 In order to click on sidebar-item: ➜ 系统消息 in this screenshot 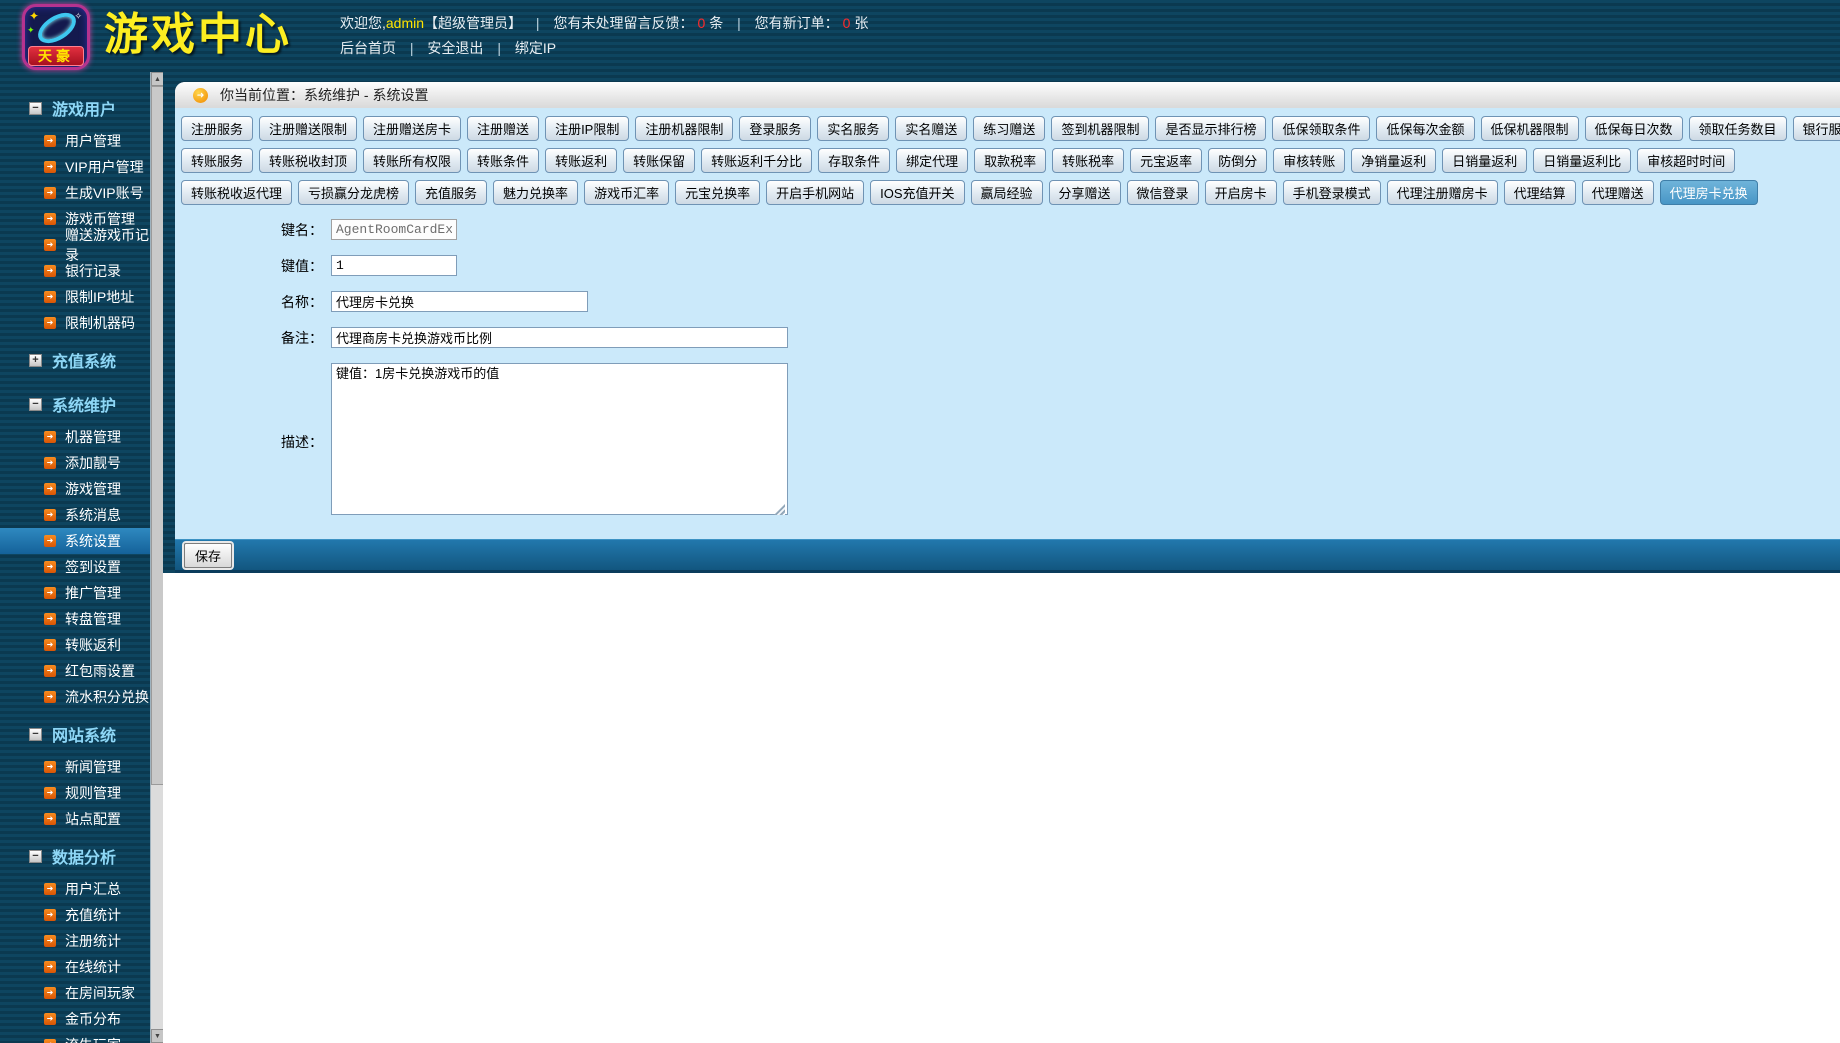, I will do `click(75, 515)`.